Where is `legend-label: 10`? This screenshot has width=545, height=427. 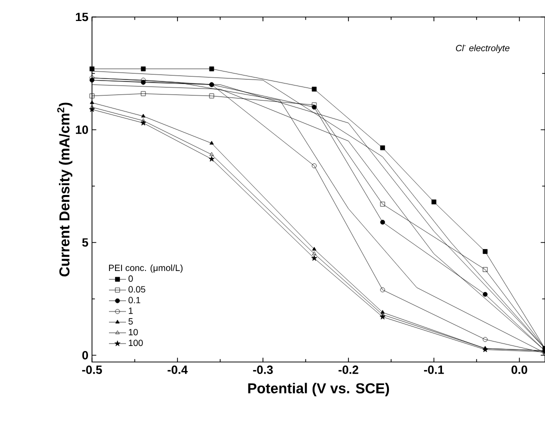 legend-label: 10 is located at coordinates (133, 332).